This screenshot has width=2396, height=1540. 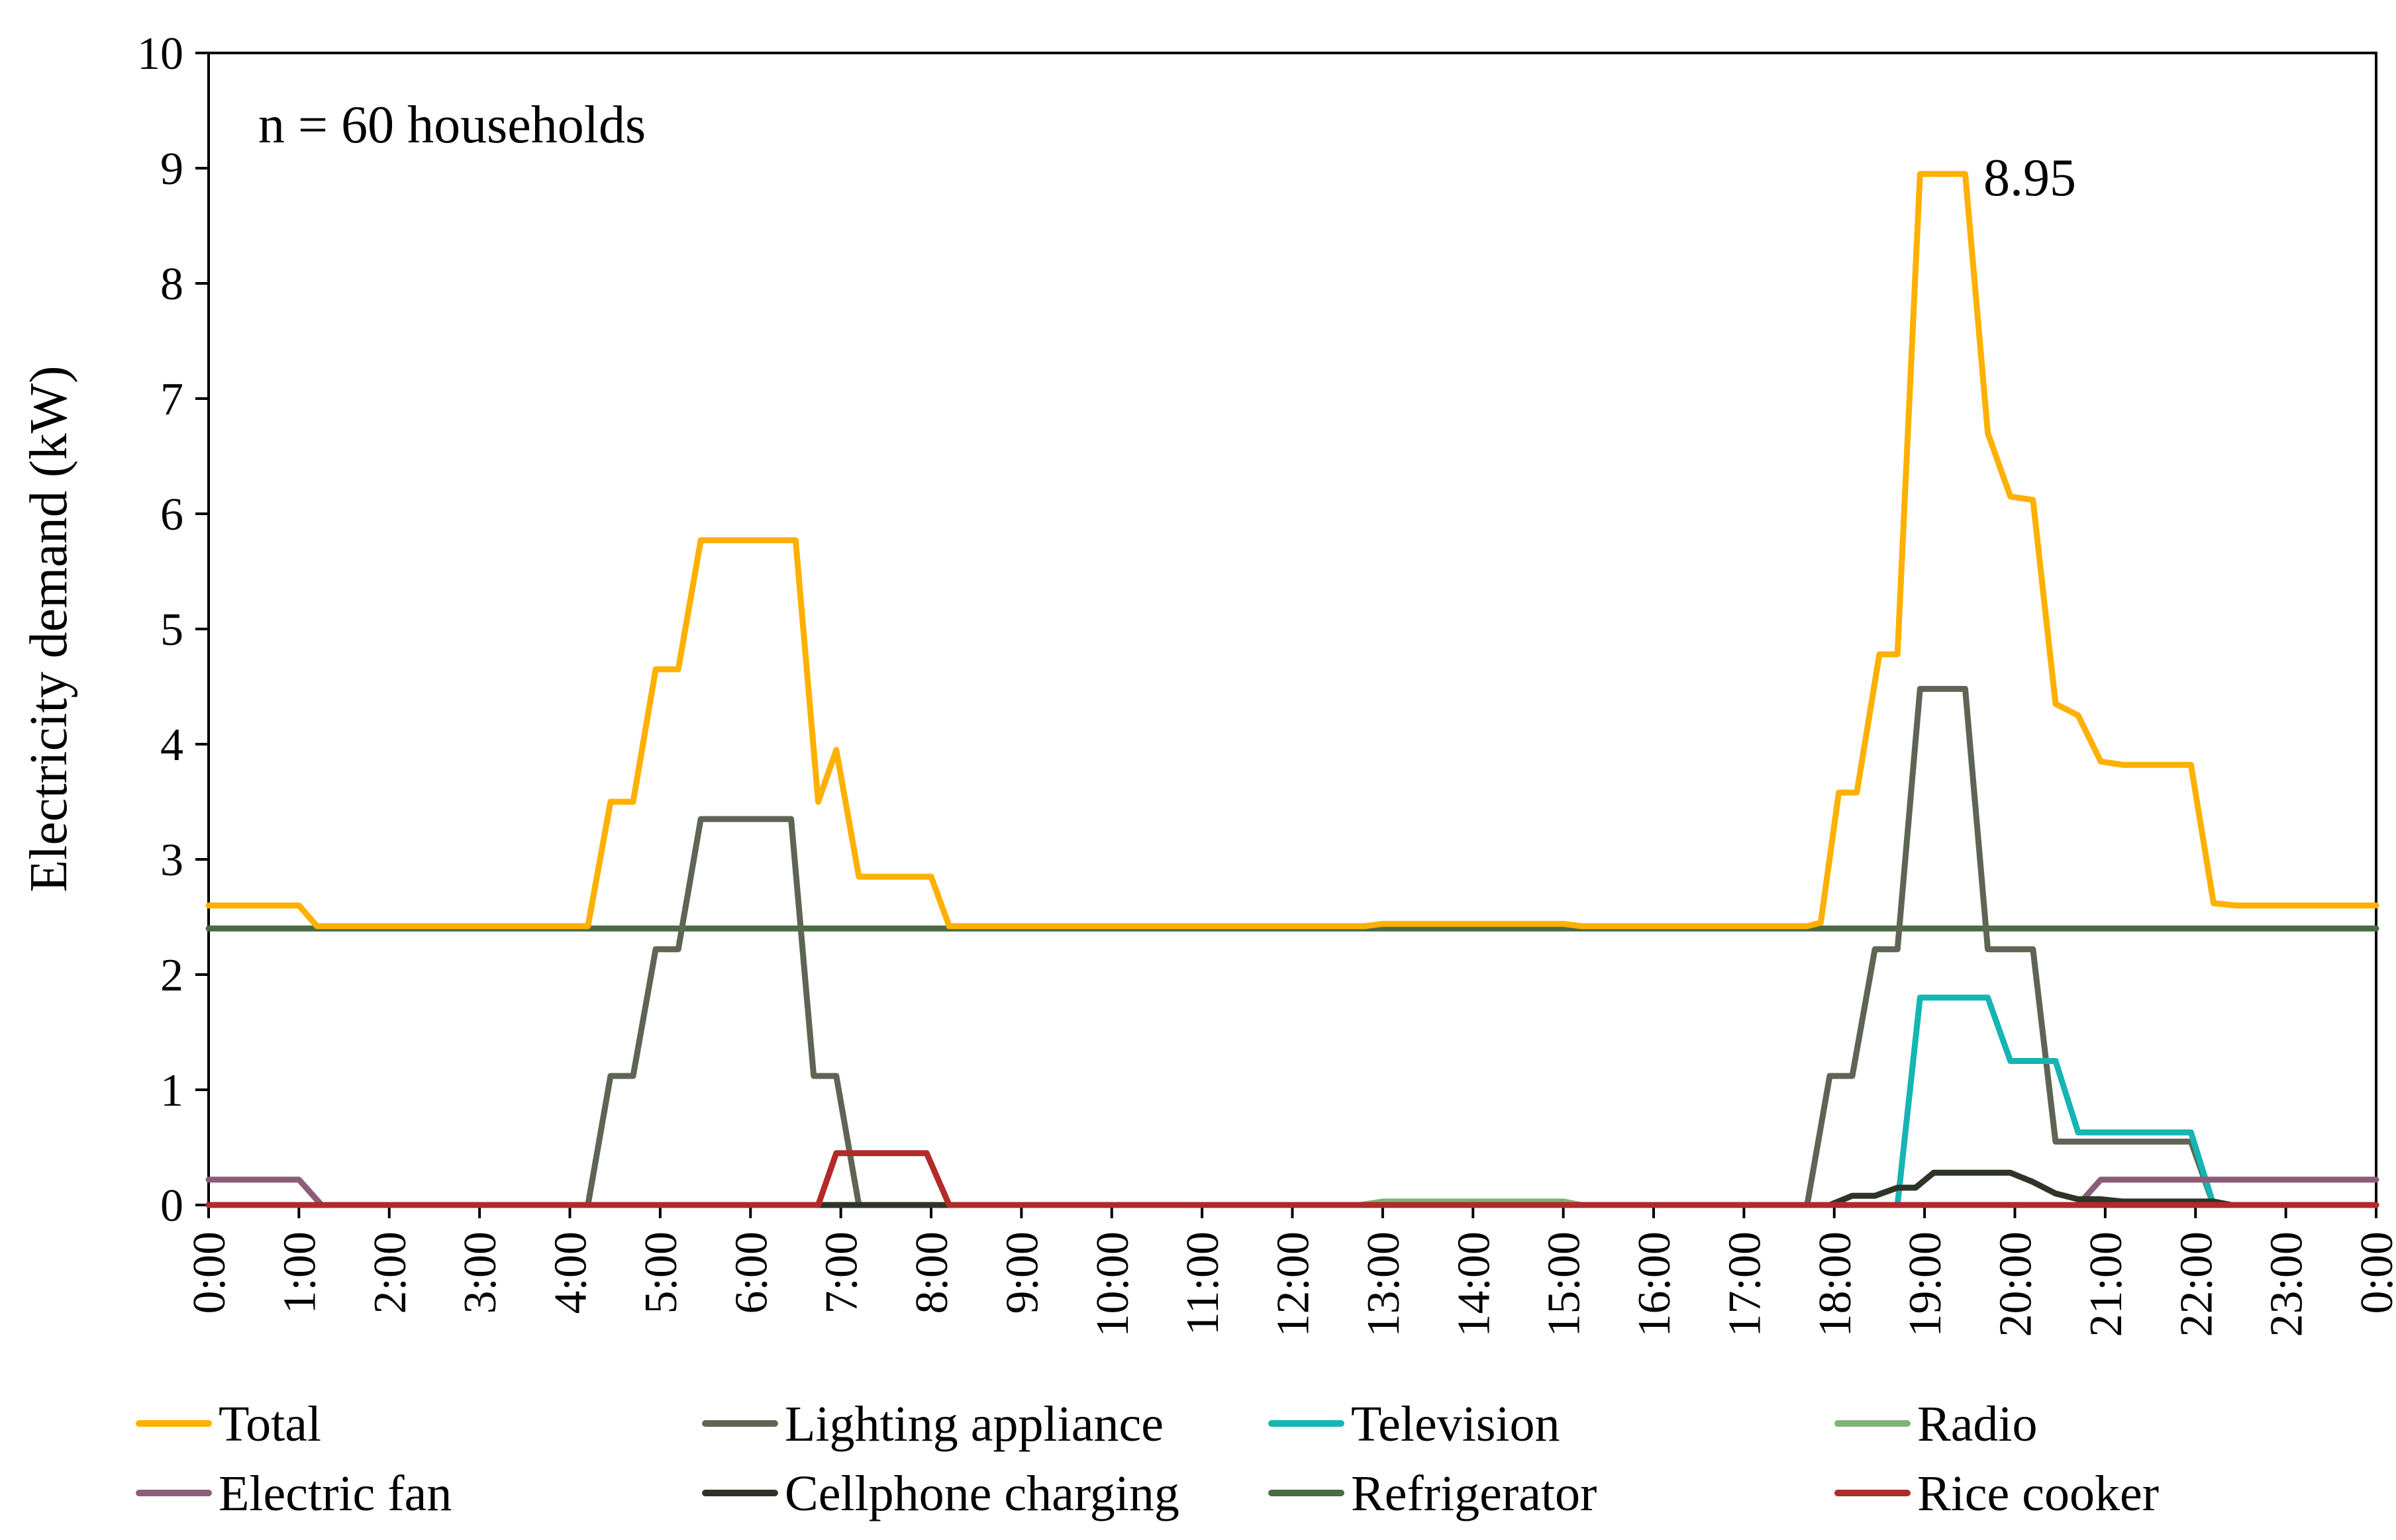 What do you see at coordinates (1202, 1283) in the screenshot?
I see `x-tick-label: 11:00` at bounding box center [1202, 1283].